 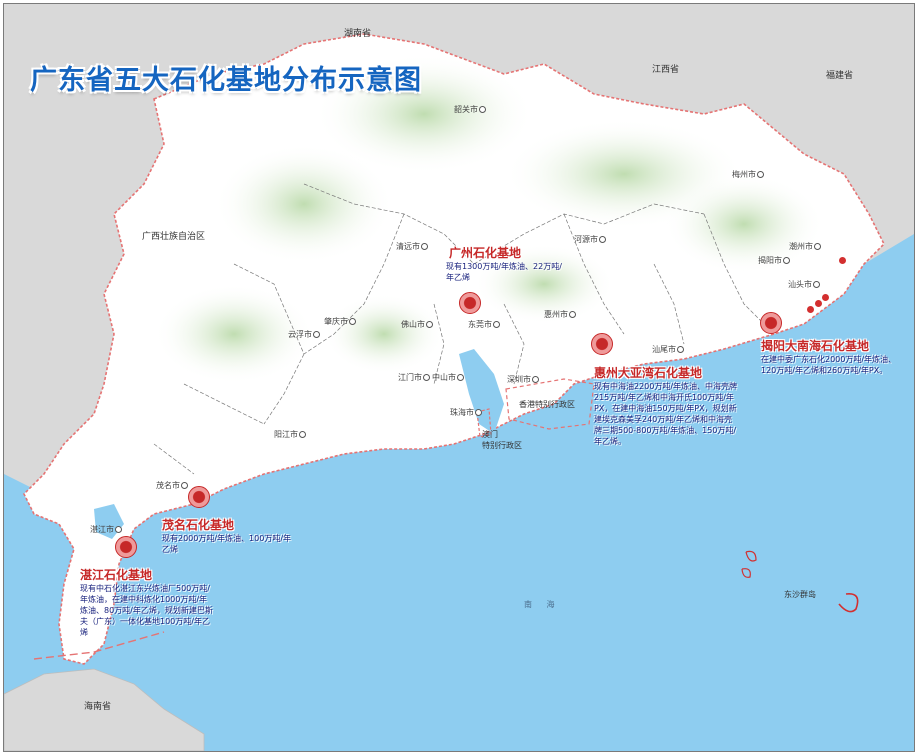 What do you see at coordinates (560, 314) in the screenshot?
I see `city-huizhou: 惠州市` at bounding box center [560, 314].